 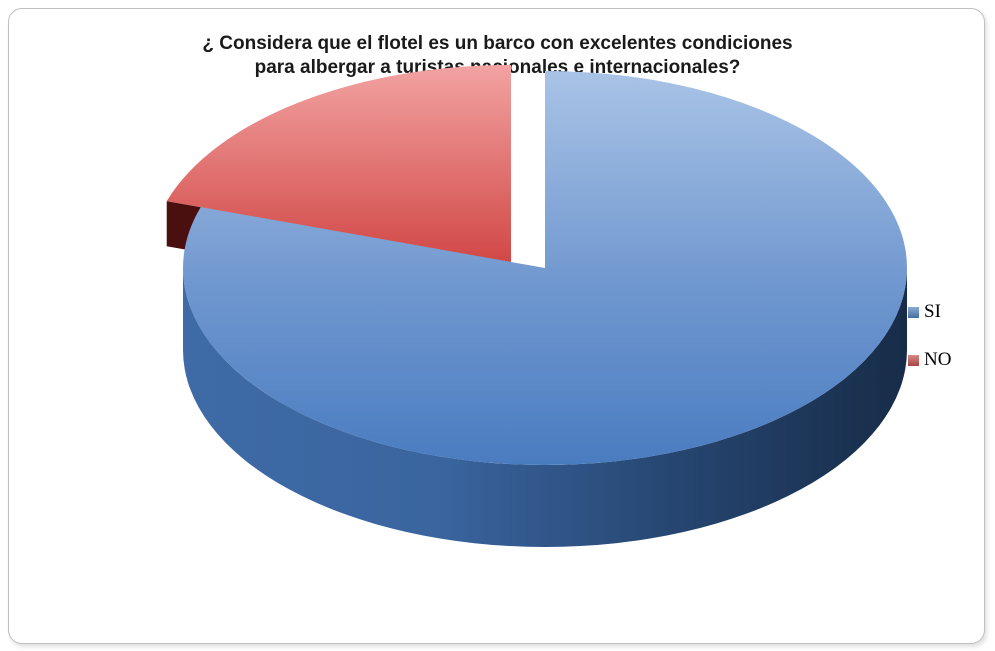 What do you see at coordinates (339, 163) in the screenshot?
I see `pie-top-no` at bounding box center [339, 163].